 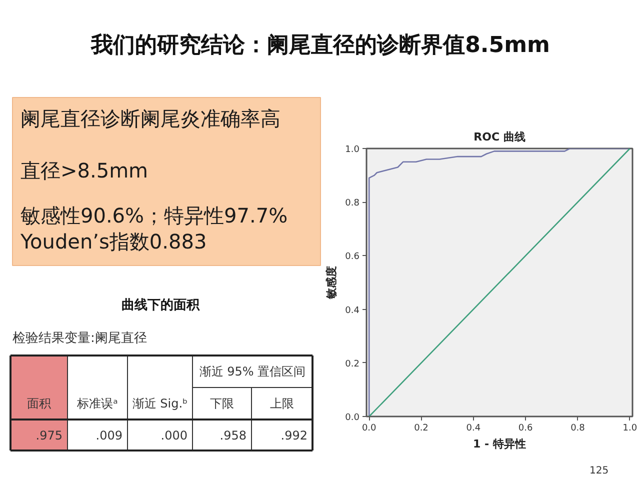 What do you see at coordinates (526, 429) in the screenshot?
I see `x-tick-label: 0.6` at bounding box center [526, 429].